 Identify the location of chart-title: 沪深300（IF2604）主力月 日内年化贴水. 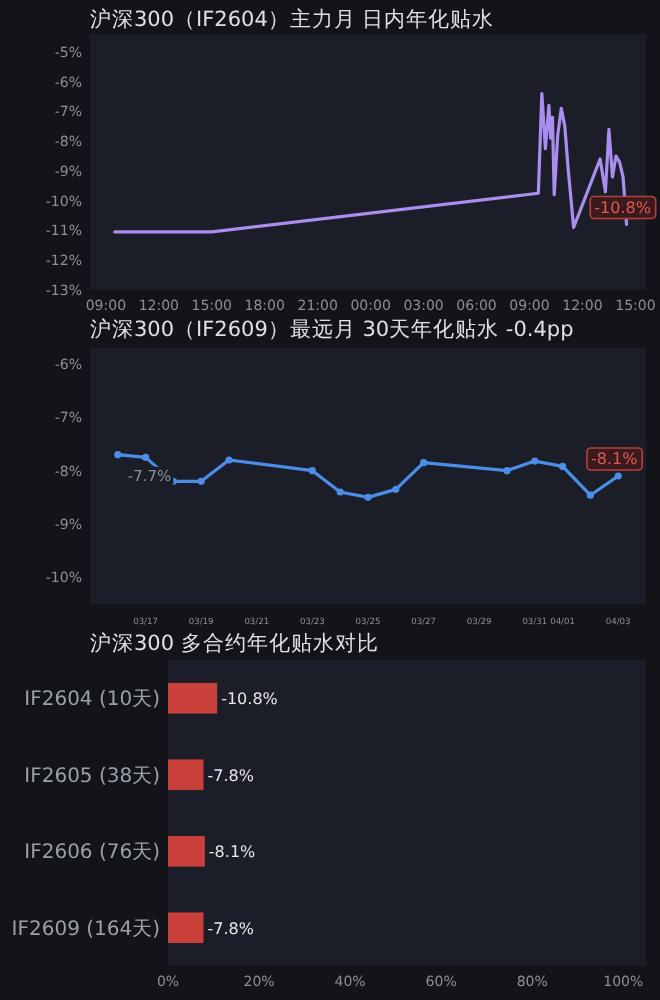
(292, 19).